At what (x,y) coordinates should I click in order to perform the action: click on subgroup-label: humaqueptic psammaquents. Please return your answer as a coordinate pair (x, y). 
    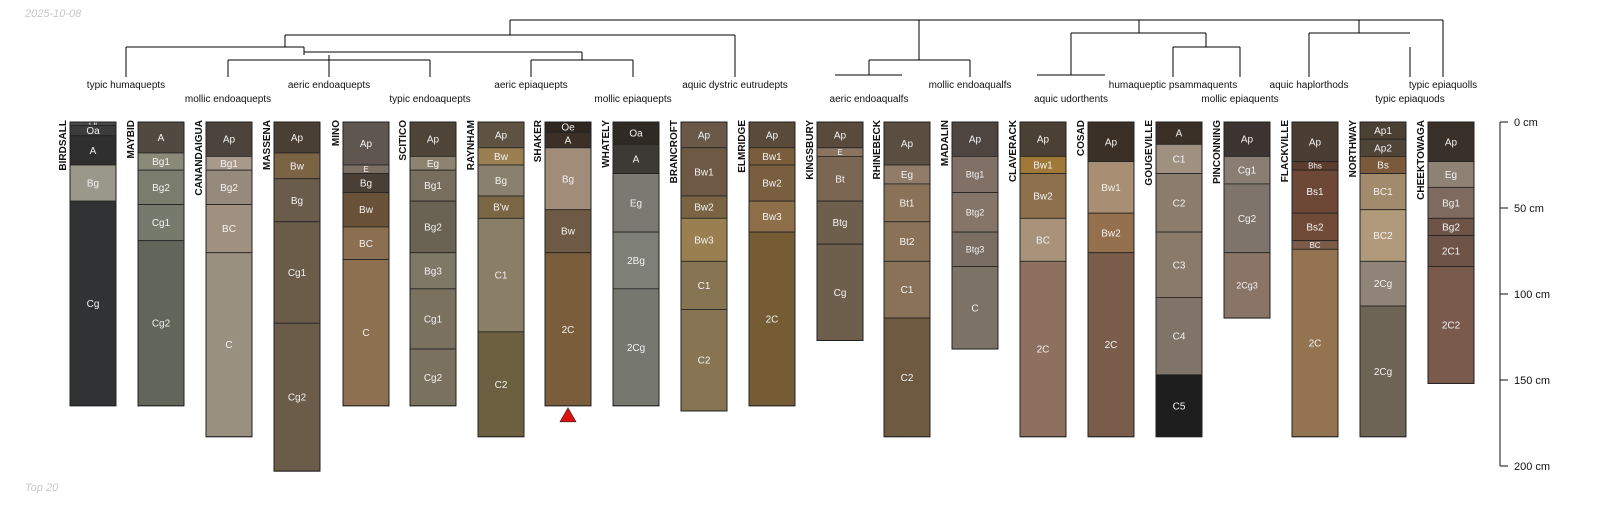
    Looking at the image, I should click on (1173, 85).